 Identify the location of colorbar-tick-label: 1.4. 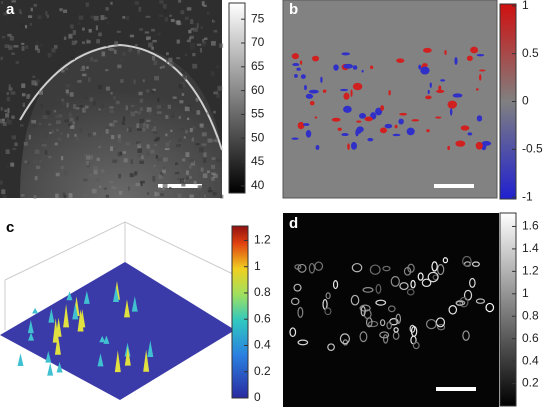
(530, 248).